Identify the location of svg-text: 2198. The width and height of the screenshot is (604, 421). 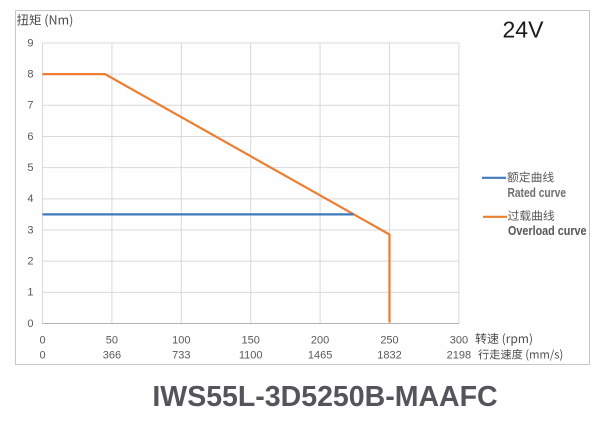
(459, 356).